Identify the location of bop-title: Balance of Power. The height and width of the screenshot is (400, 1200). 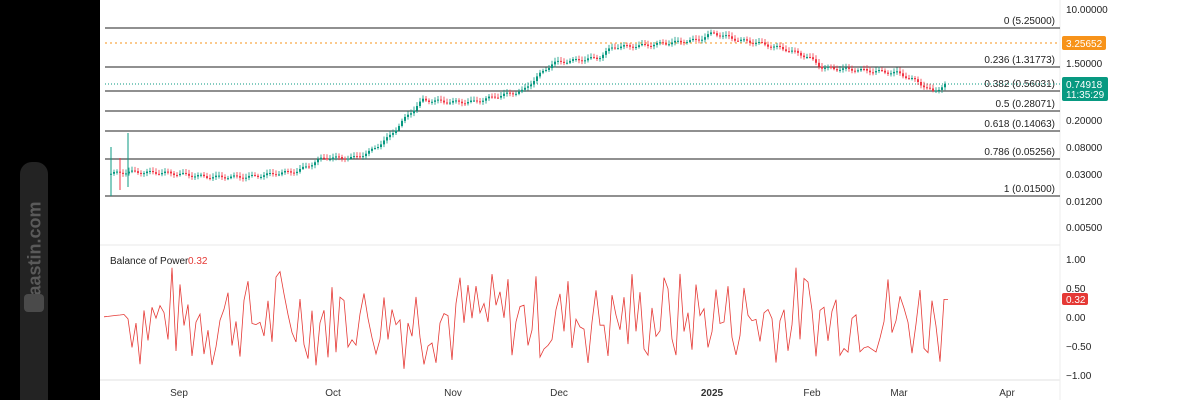
(149, 261).